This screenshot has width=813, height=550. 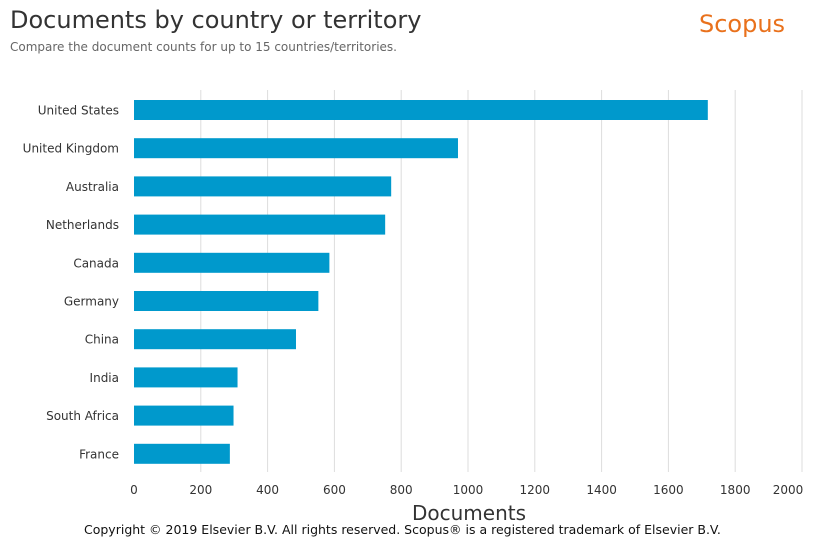 I want to click on x-axis-title: Documents, so click(x=469, y=513).